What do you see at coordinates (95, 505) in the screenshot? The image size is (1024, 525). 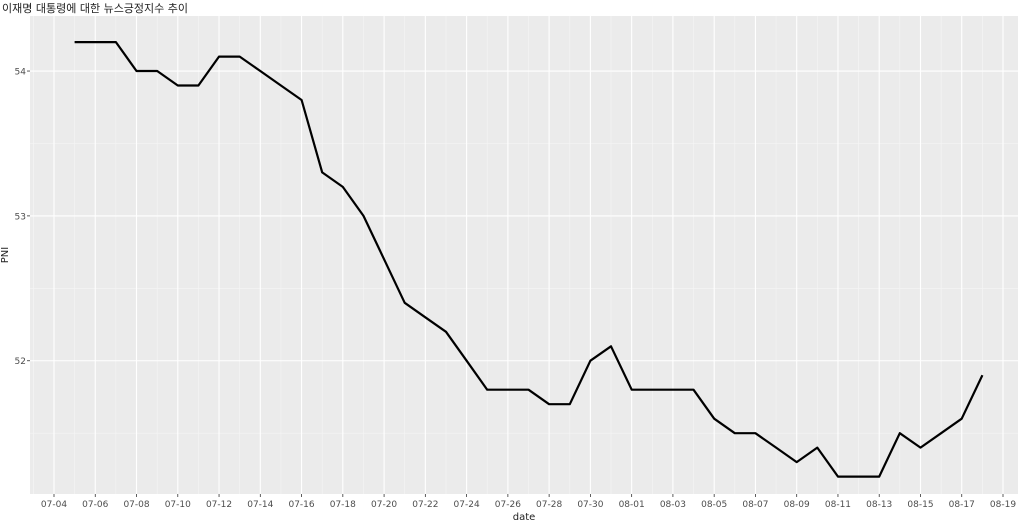 I see `x-tick-label: 07-06` at bounding box center [95, 505].